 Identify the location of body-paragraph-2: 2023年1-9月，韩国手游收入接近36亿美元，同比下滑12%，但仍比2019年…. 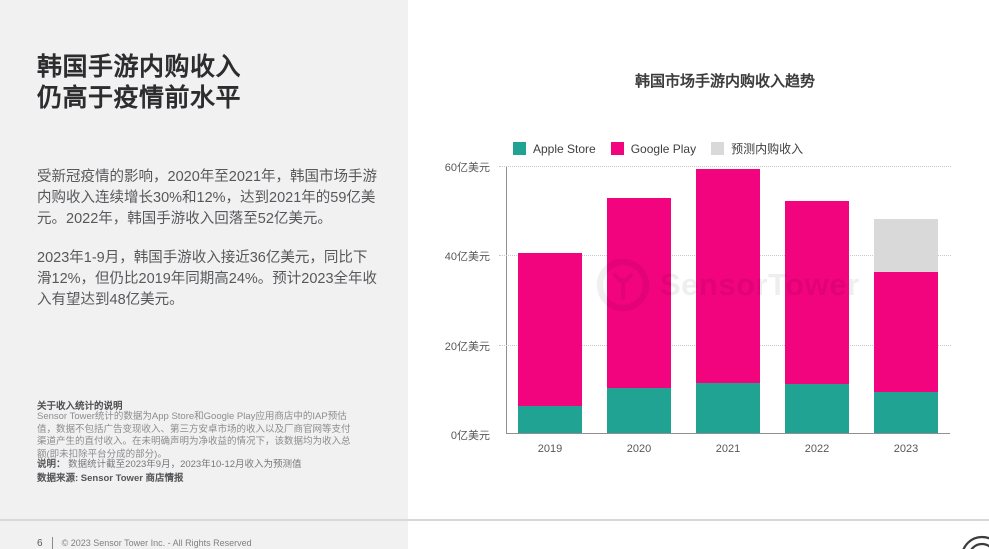
(207, 279).